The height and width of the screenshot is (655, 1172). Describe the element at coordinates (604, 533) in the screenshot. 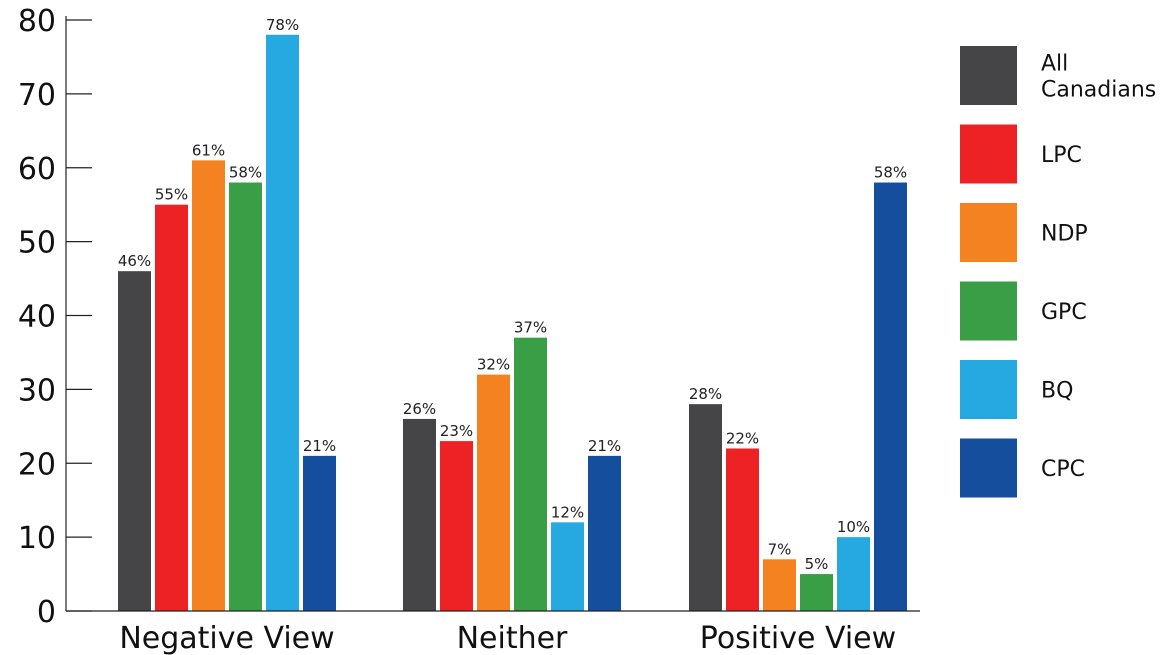

I see `bar-neither-cpc` at that location.